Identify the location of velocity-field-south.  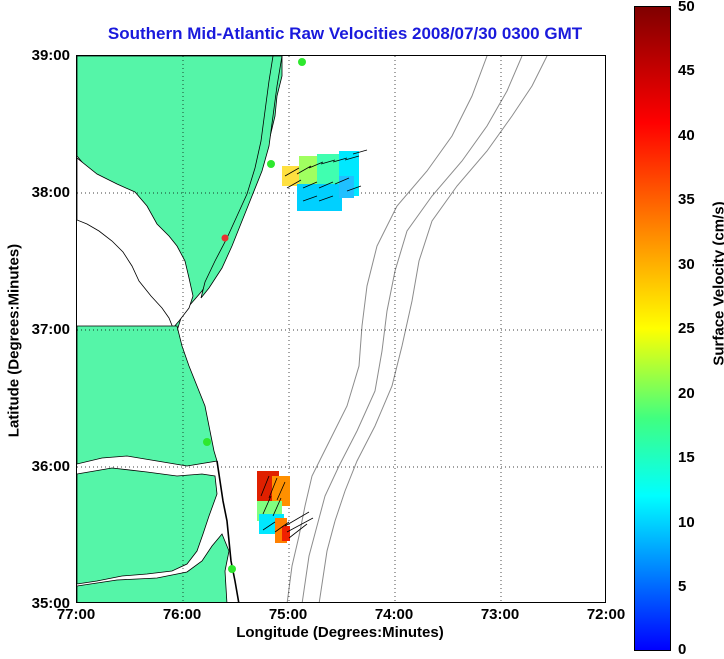
(285, 507).